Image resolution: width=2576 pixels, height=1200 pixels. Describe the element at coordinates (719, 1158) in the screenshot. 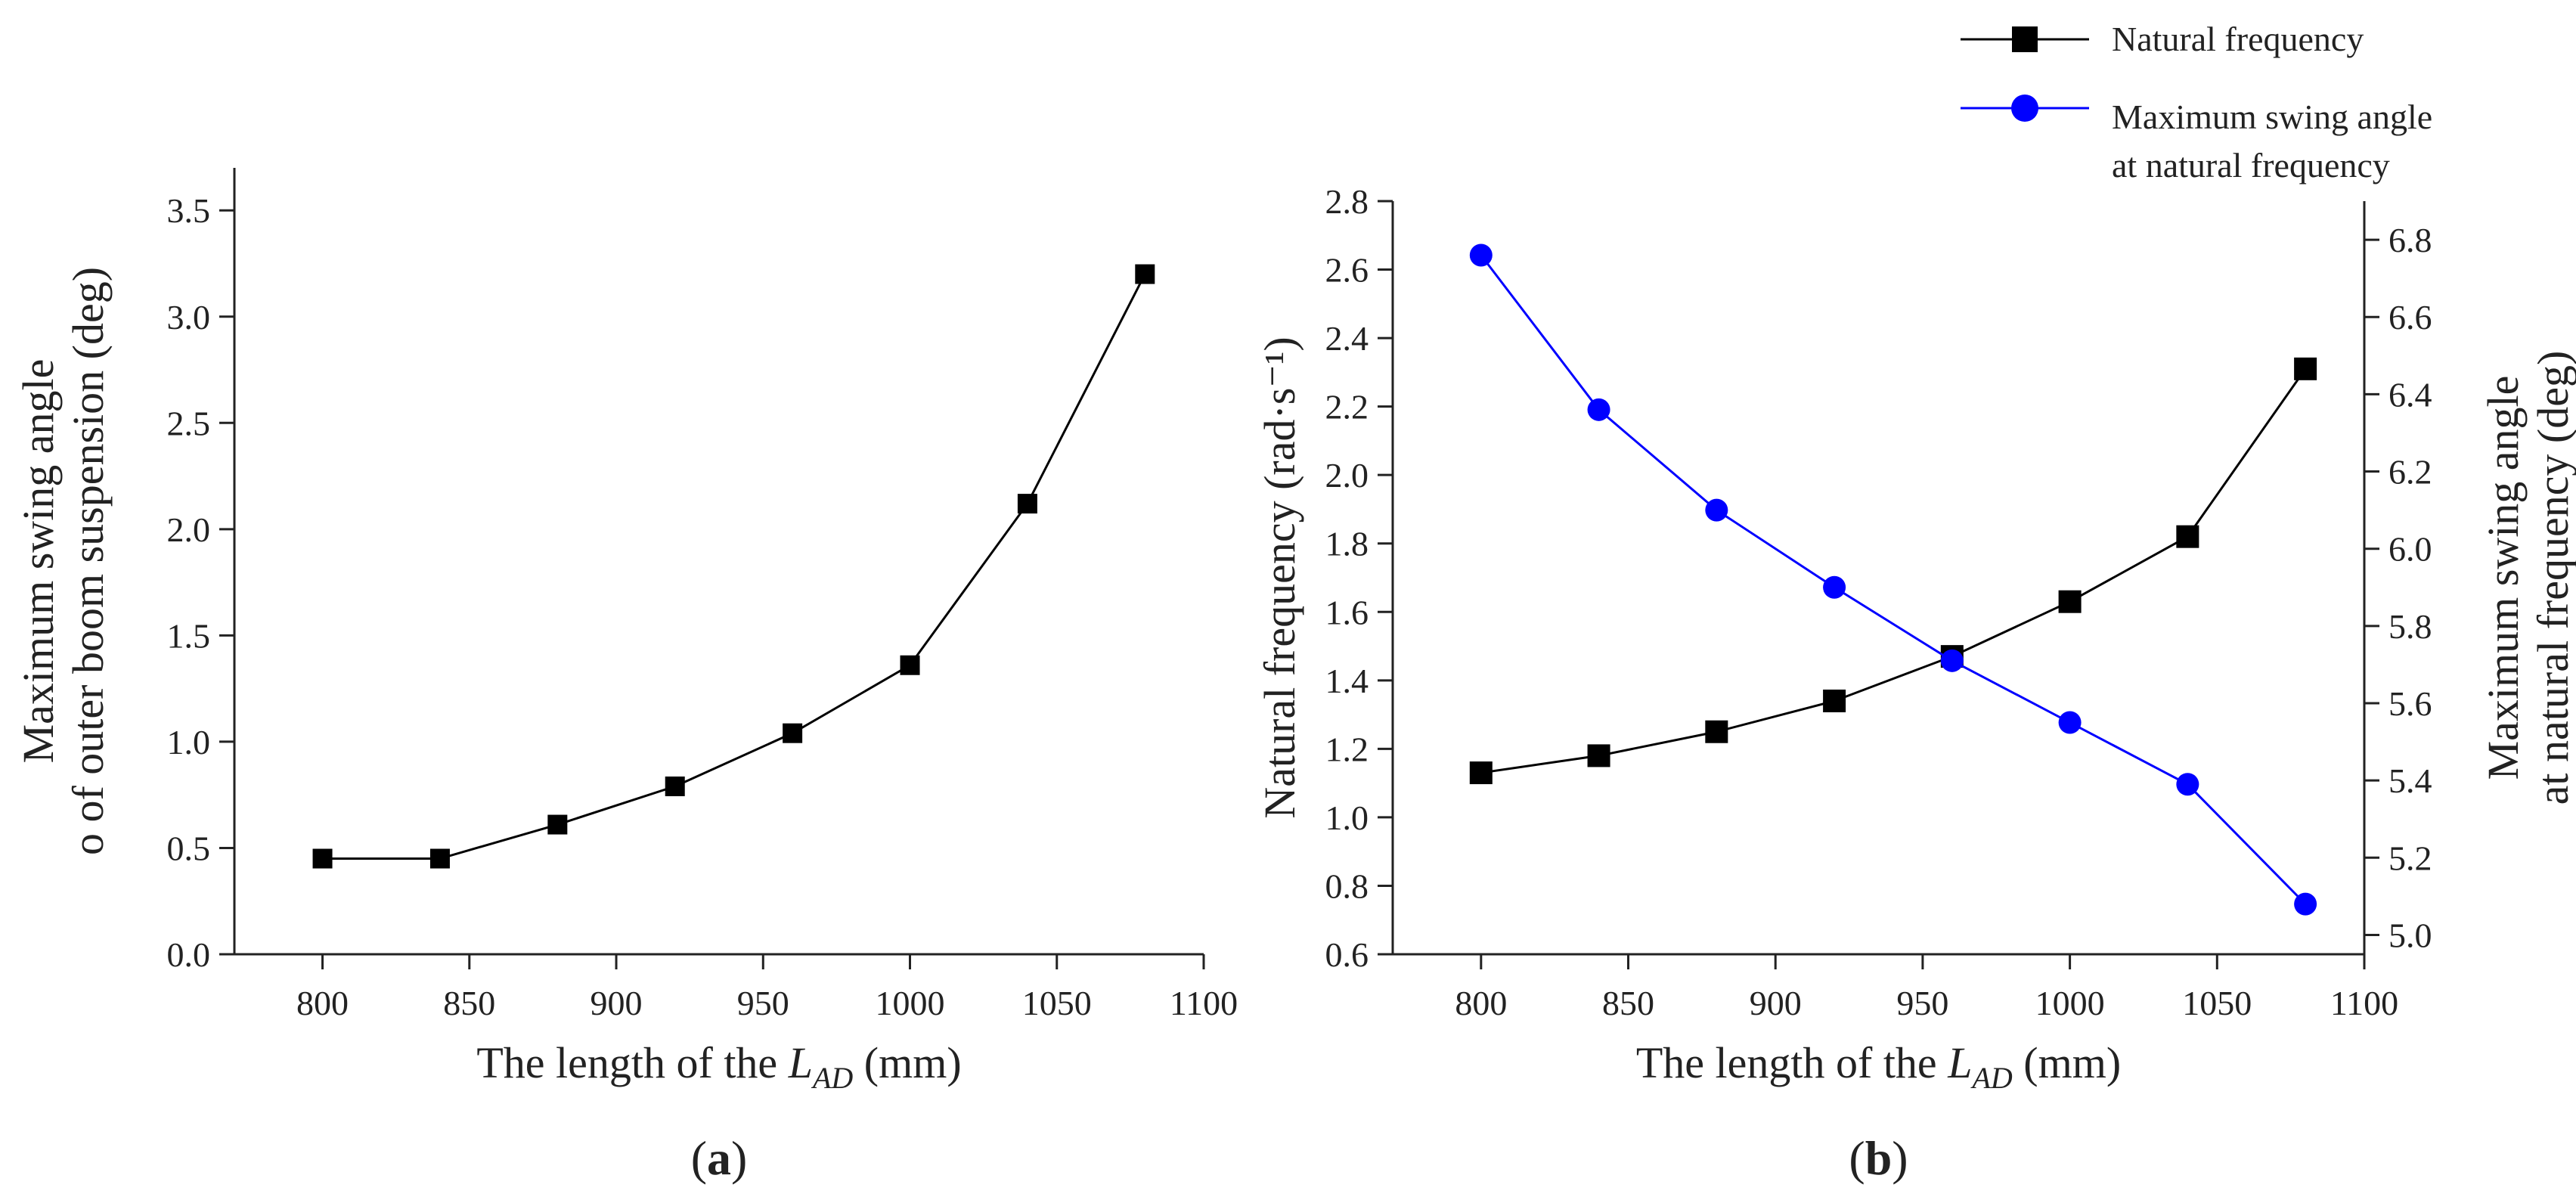

I see `panel-label: (a)` at that location.